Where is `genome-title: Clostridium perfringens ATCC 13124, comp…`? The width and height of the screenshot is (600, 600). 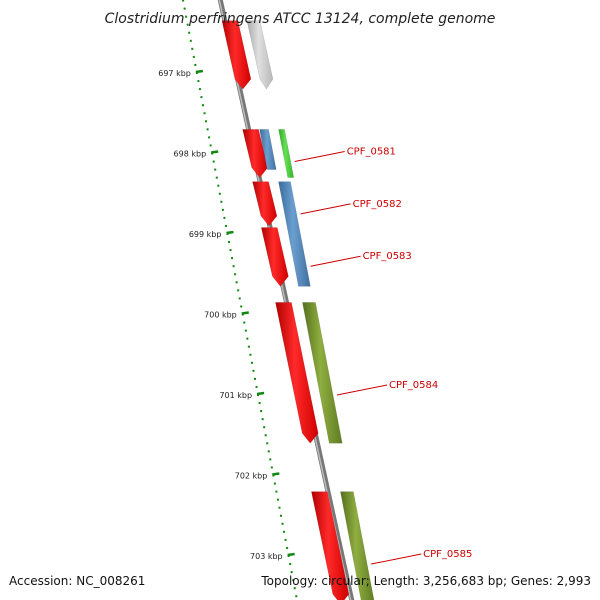
genome-title: Clostridium perfringens ATCC 13124, comp… is located at coordinates (300, 19).